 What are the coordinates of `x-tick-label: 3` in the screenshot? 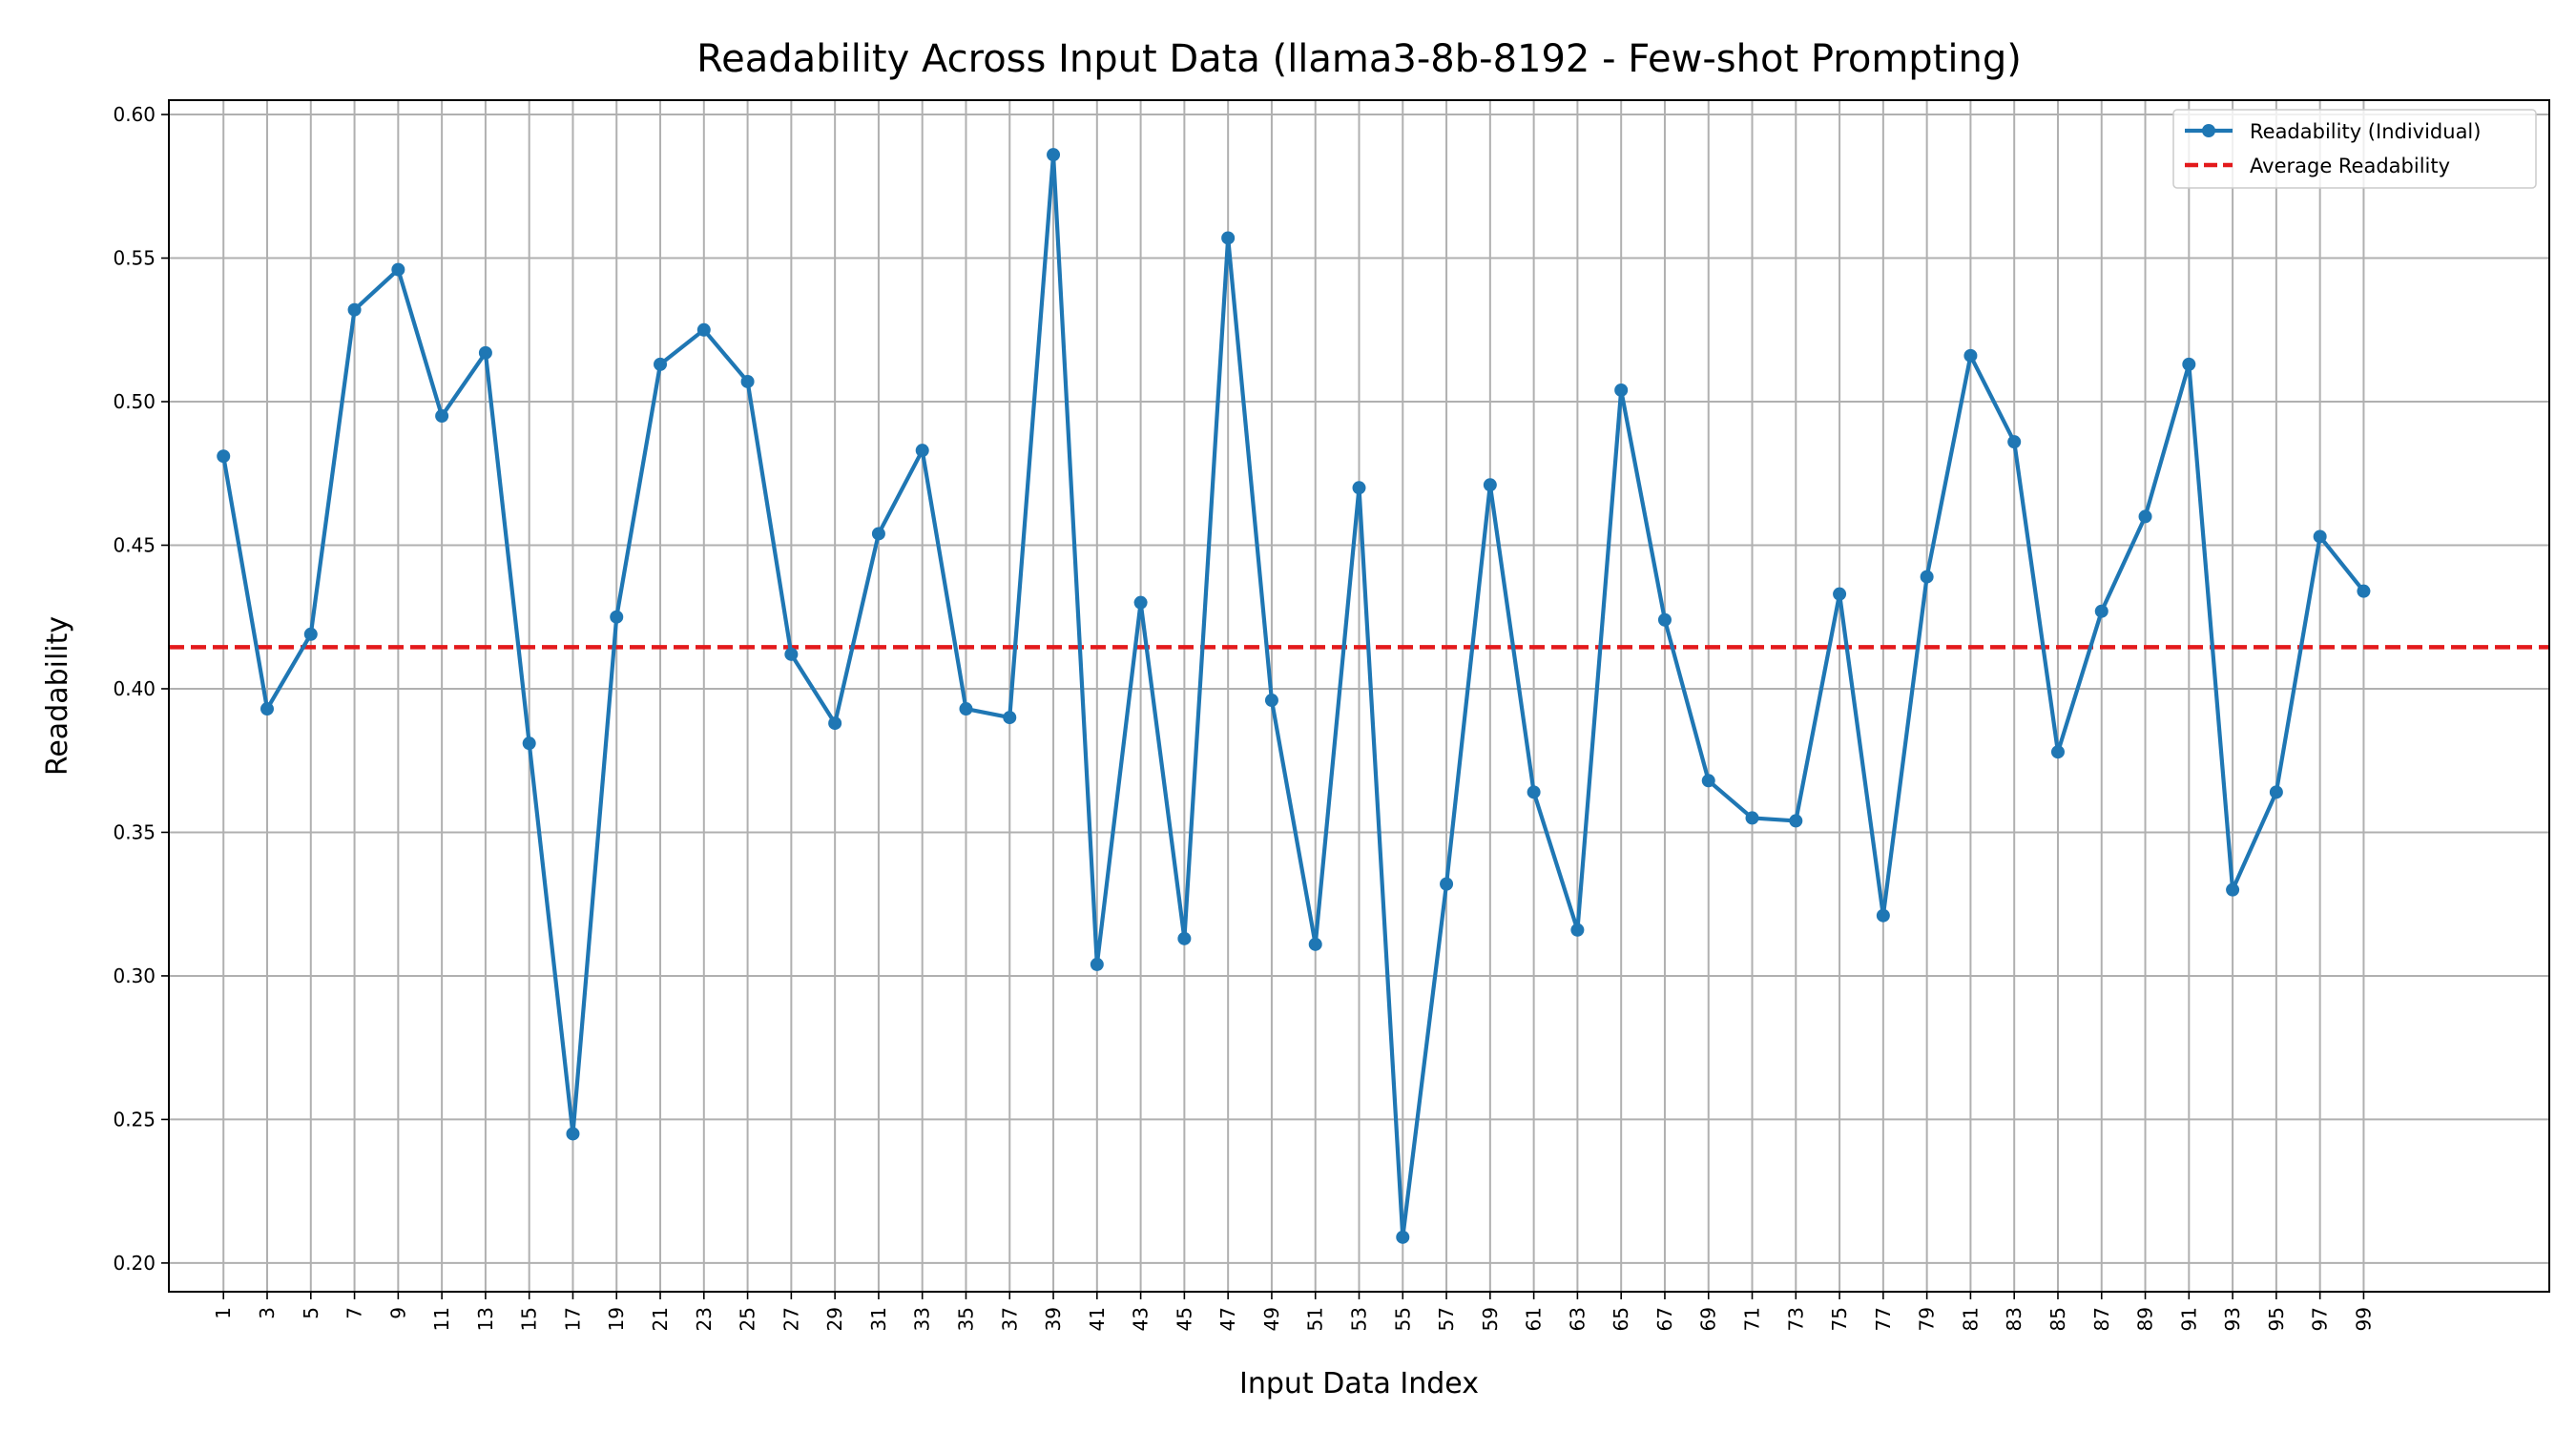 It's located at (267, 1313).